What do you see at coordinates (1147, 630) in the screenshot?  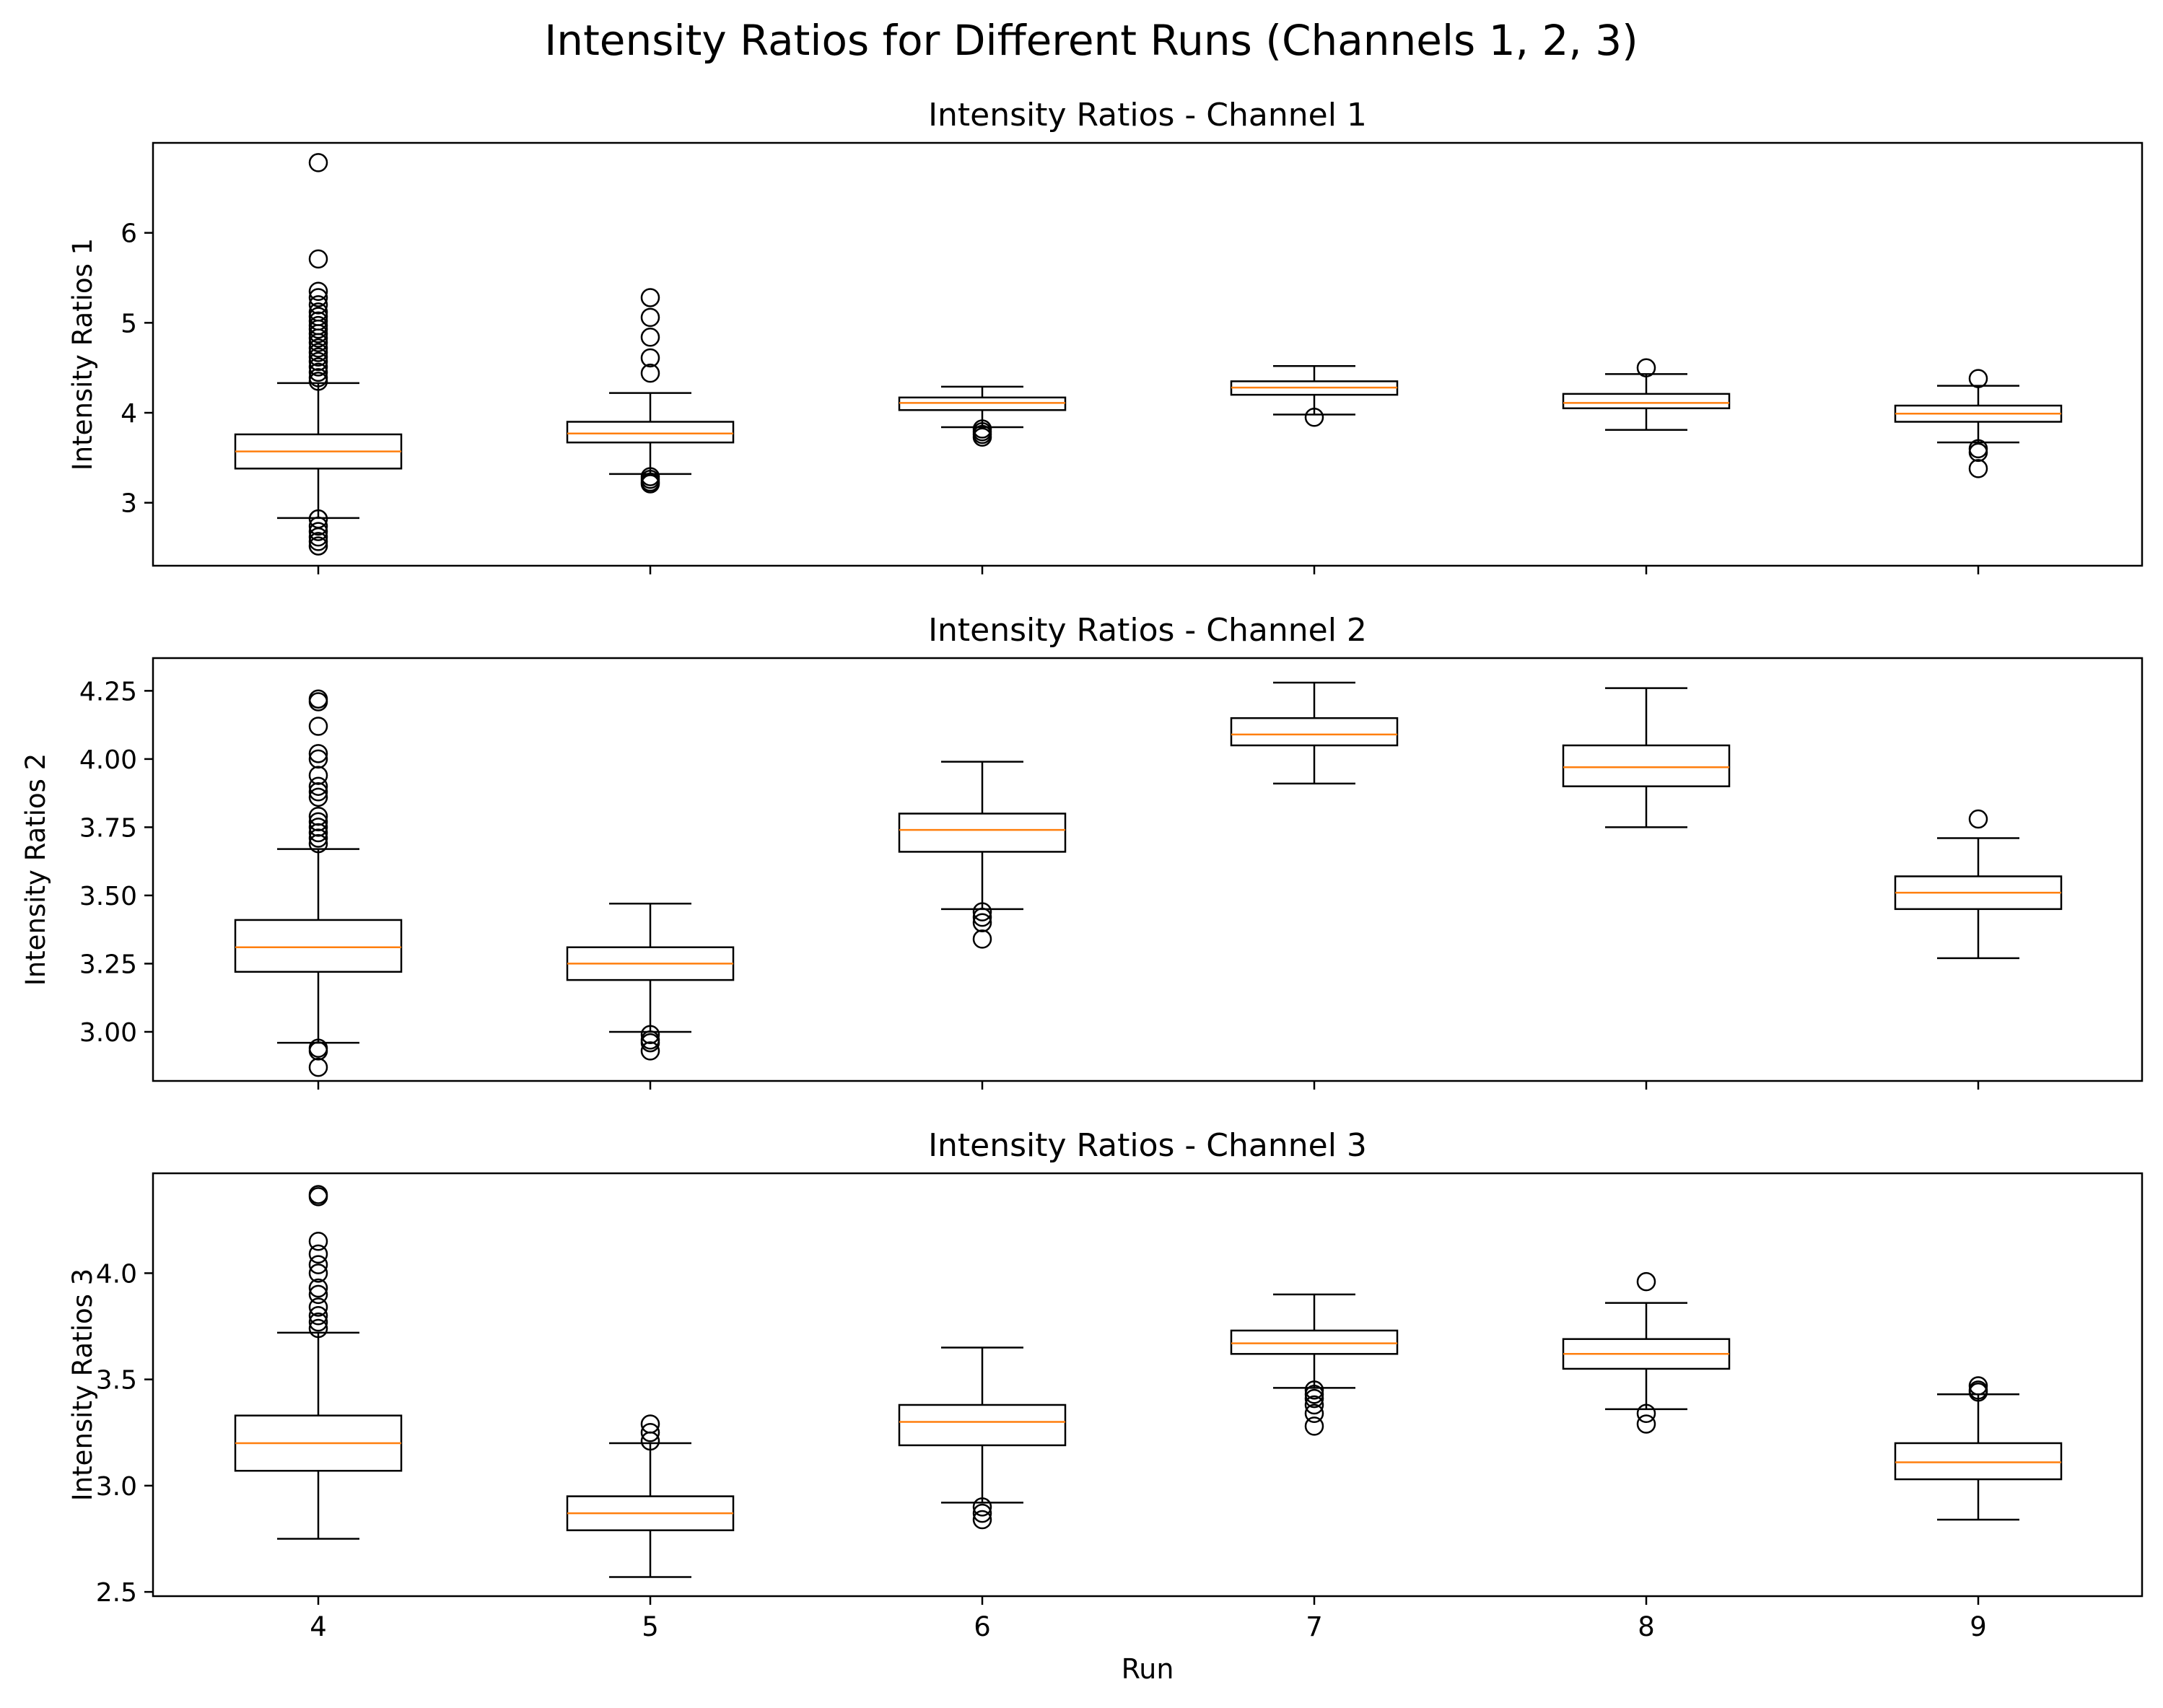 I see `panel-title: Intensity Ratios - Channel 2` at bounding box center [1147, 630].